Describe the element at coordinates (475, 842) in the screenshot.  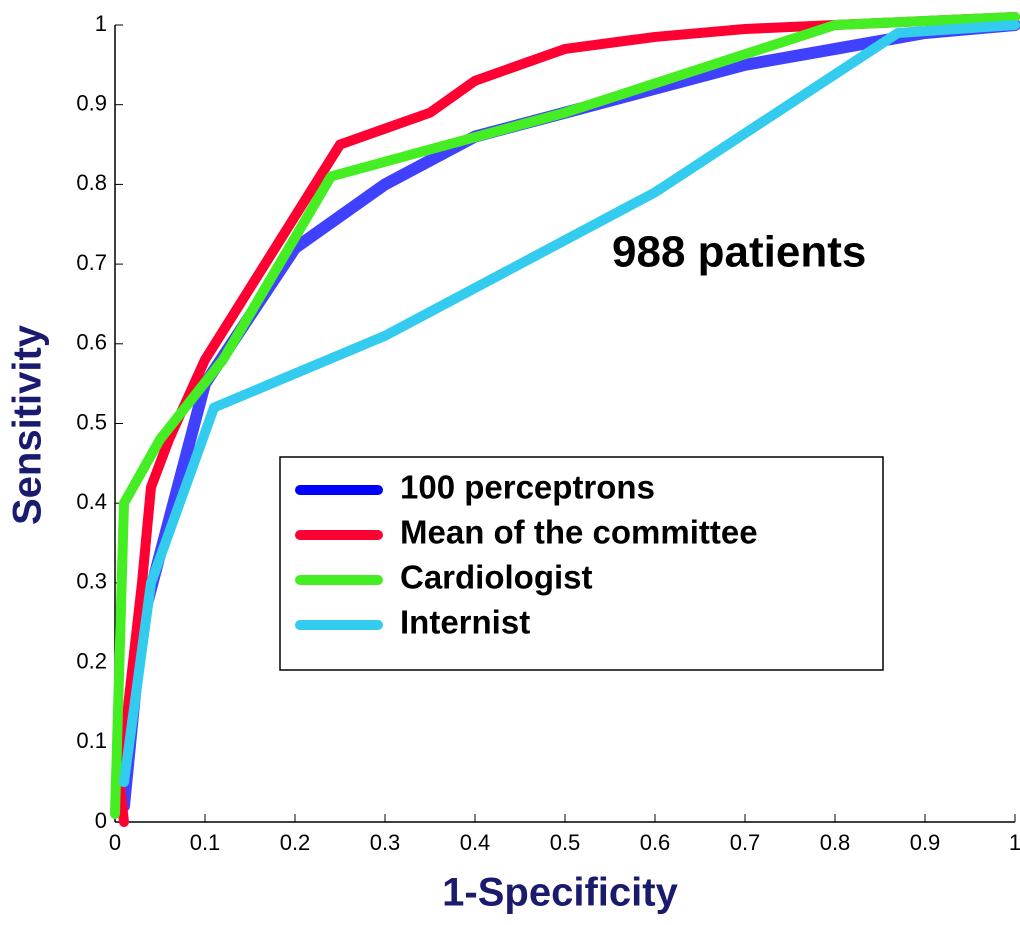
I see `x-tick-label: 0.4` at that location.